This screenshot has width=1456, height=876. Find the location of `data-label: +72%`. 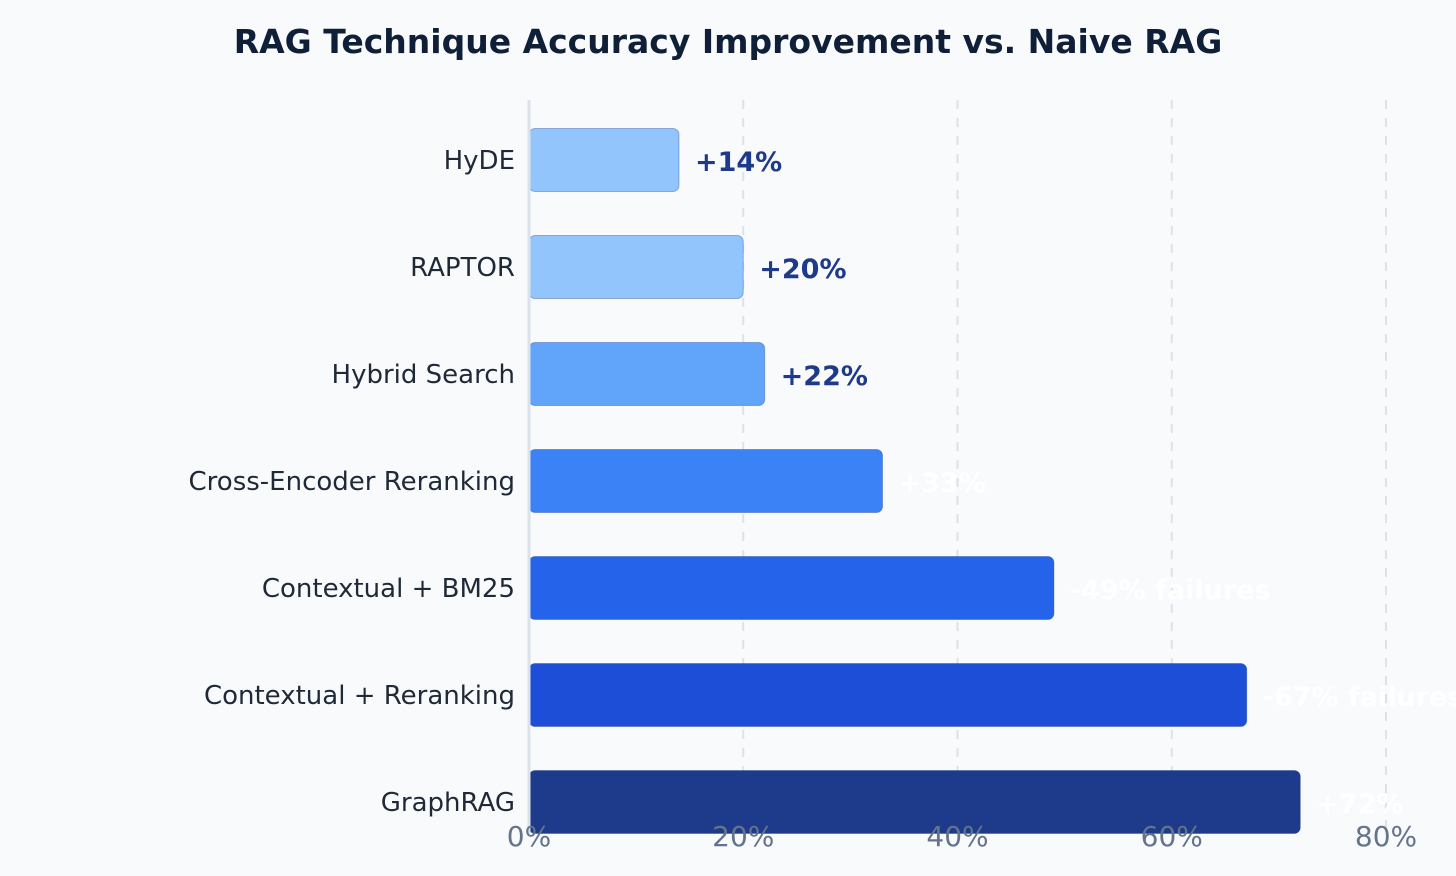

data-label: +72% is located at coordinates (1359, 804).